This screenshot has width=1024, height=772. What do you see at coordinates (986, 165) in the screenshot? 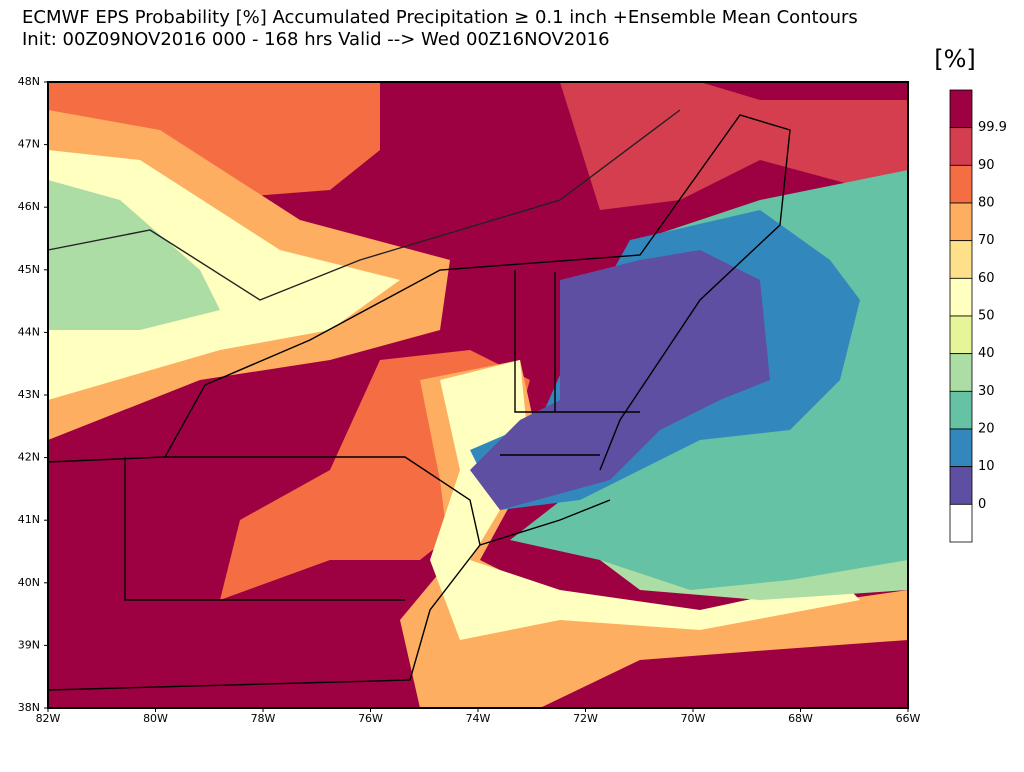
I see `colorbar-label: 90` at bounding box center [986, 165].